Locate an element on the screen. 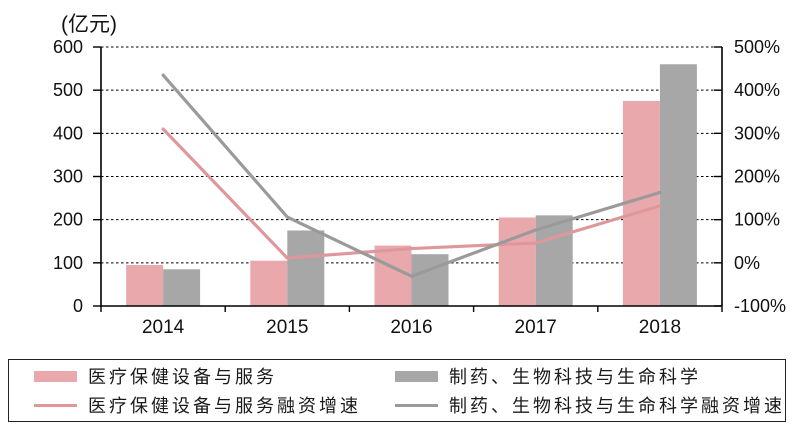  pink-line-swatch-icon is located at coordinates (55, 405).